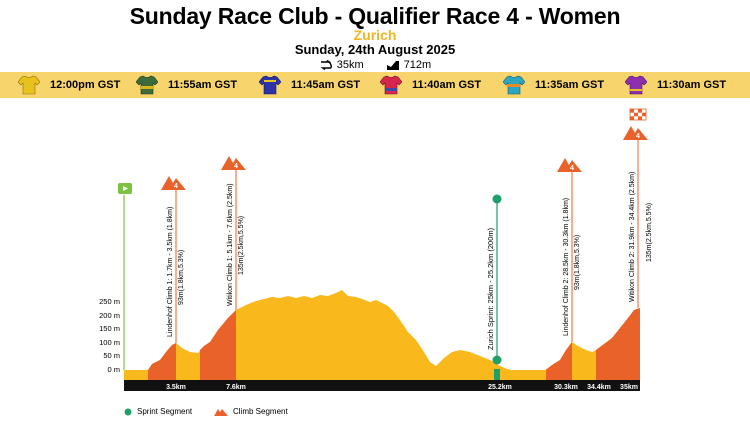 The image size is (750, 422). What do you see at coordinates (230, 244) in the screenshot?
I see `climb-label: Witikon Climb 1: 5.1km - 7.6km (2.5km)` at bounding box center [230, 244].